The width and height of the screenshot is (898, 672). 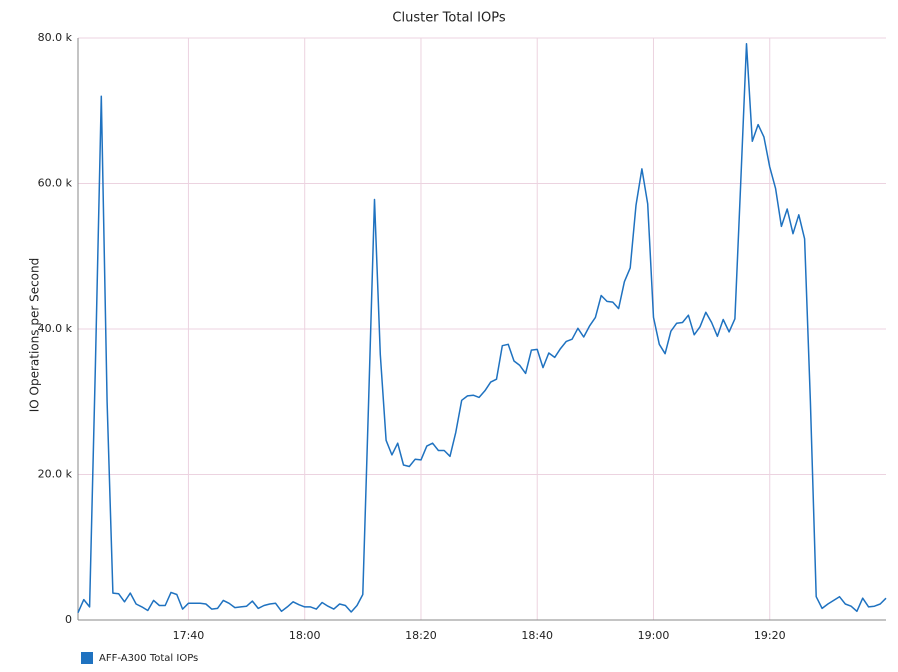 What do you see at coordinates (421, 635) in the screenshot?
I see `x-tick-label: 18:20` at bounding box center [421, 635].